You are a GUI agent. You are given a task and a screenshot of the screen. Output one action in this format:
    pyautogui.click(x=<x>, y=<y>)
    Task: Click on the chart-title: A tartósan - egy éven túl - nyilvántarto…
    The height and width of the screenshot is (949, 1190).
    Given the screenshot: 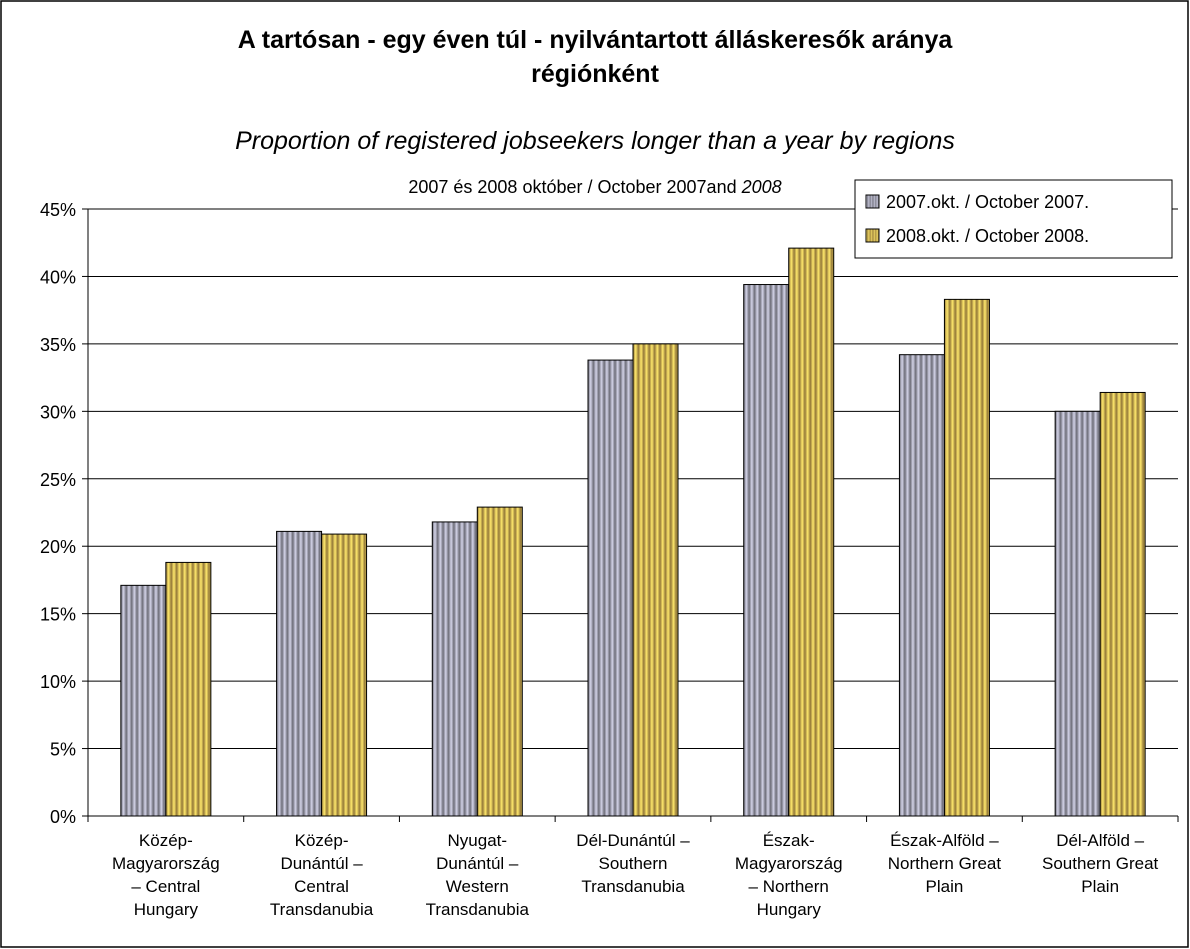 What is the action you would take?
    pyautogui.click(x=596, y=57)
    